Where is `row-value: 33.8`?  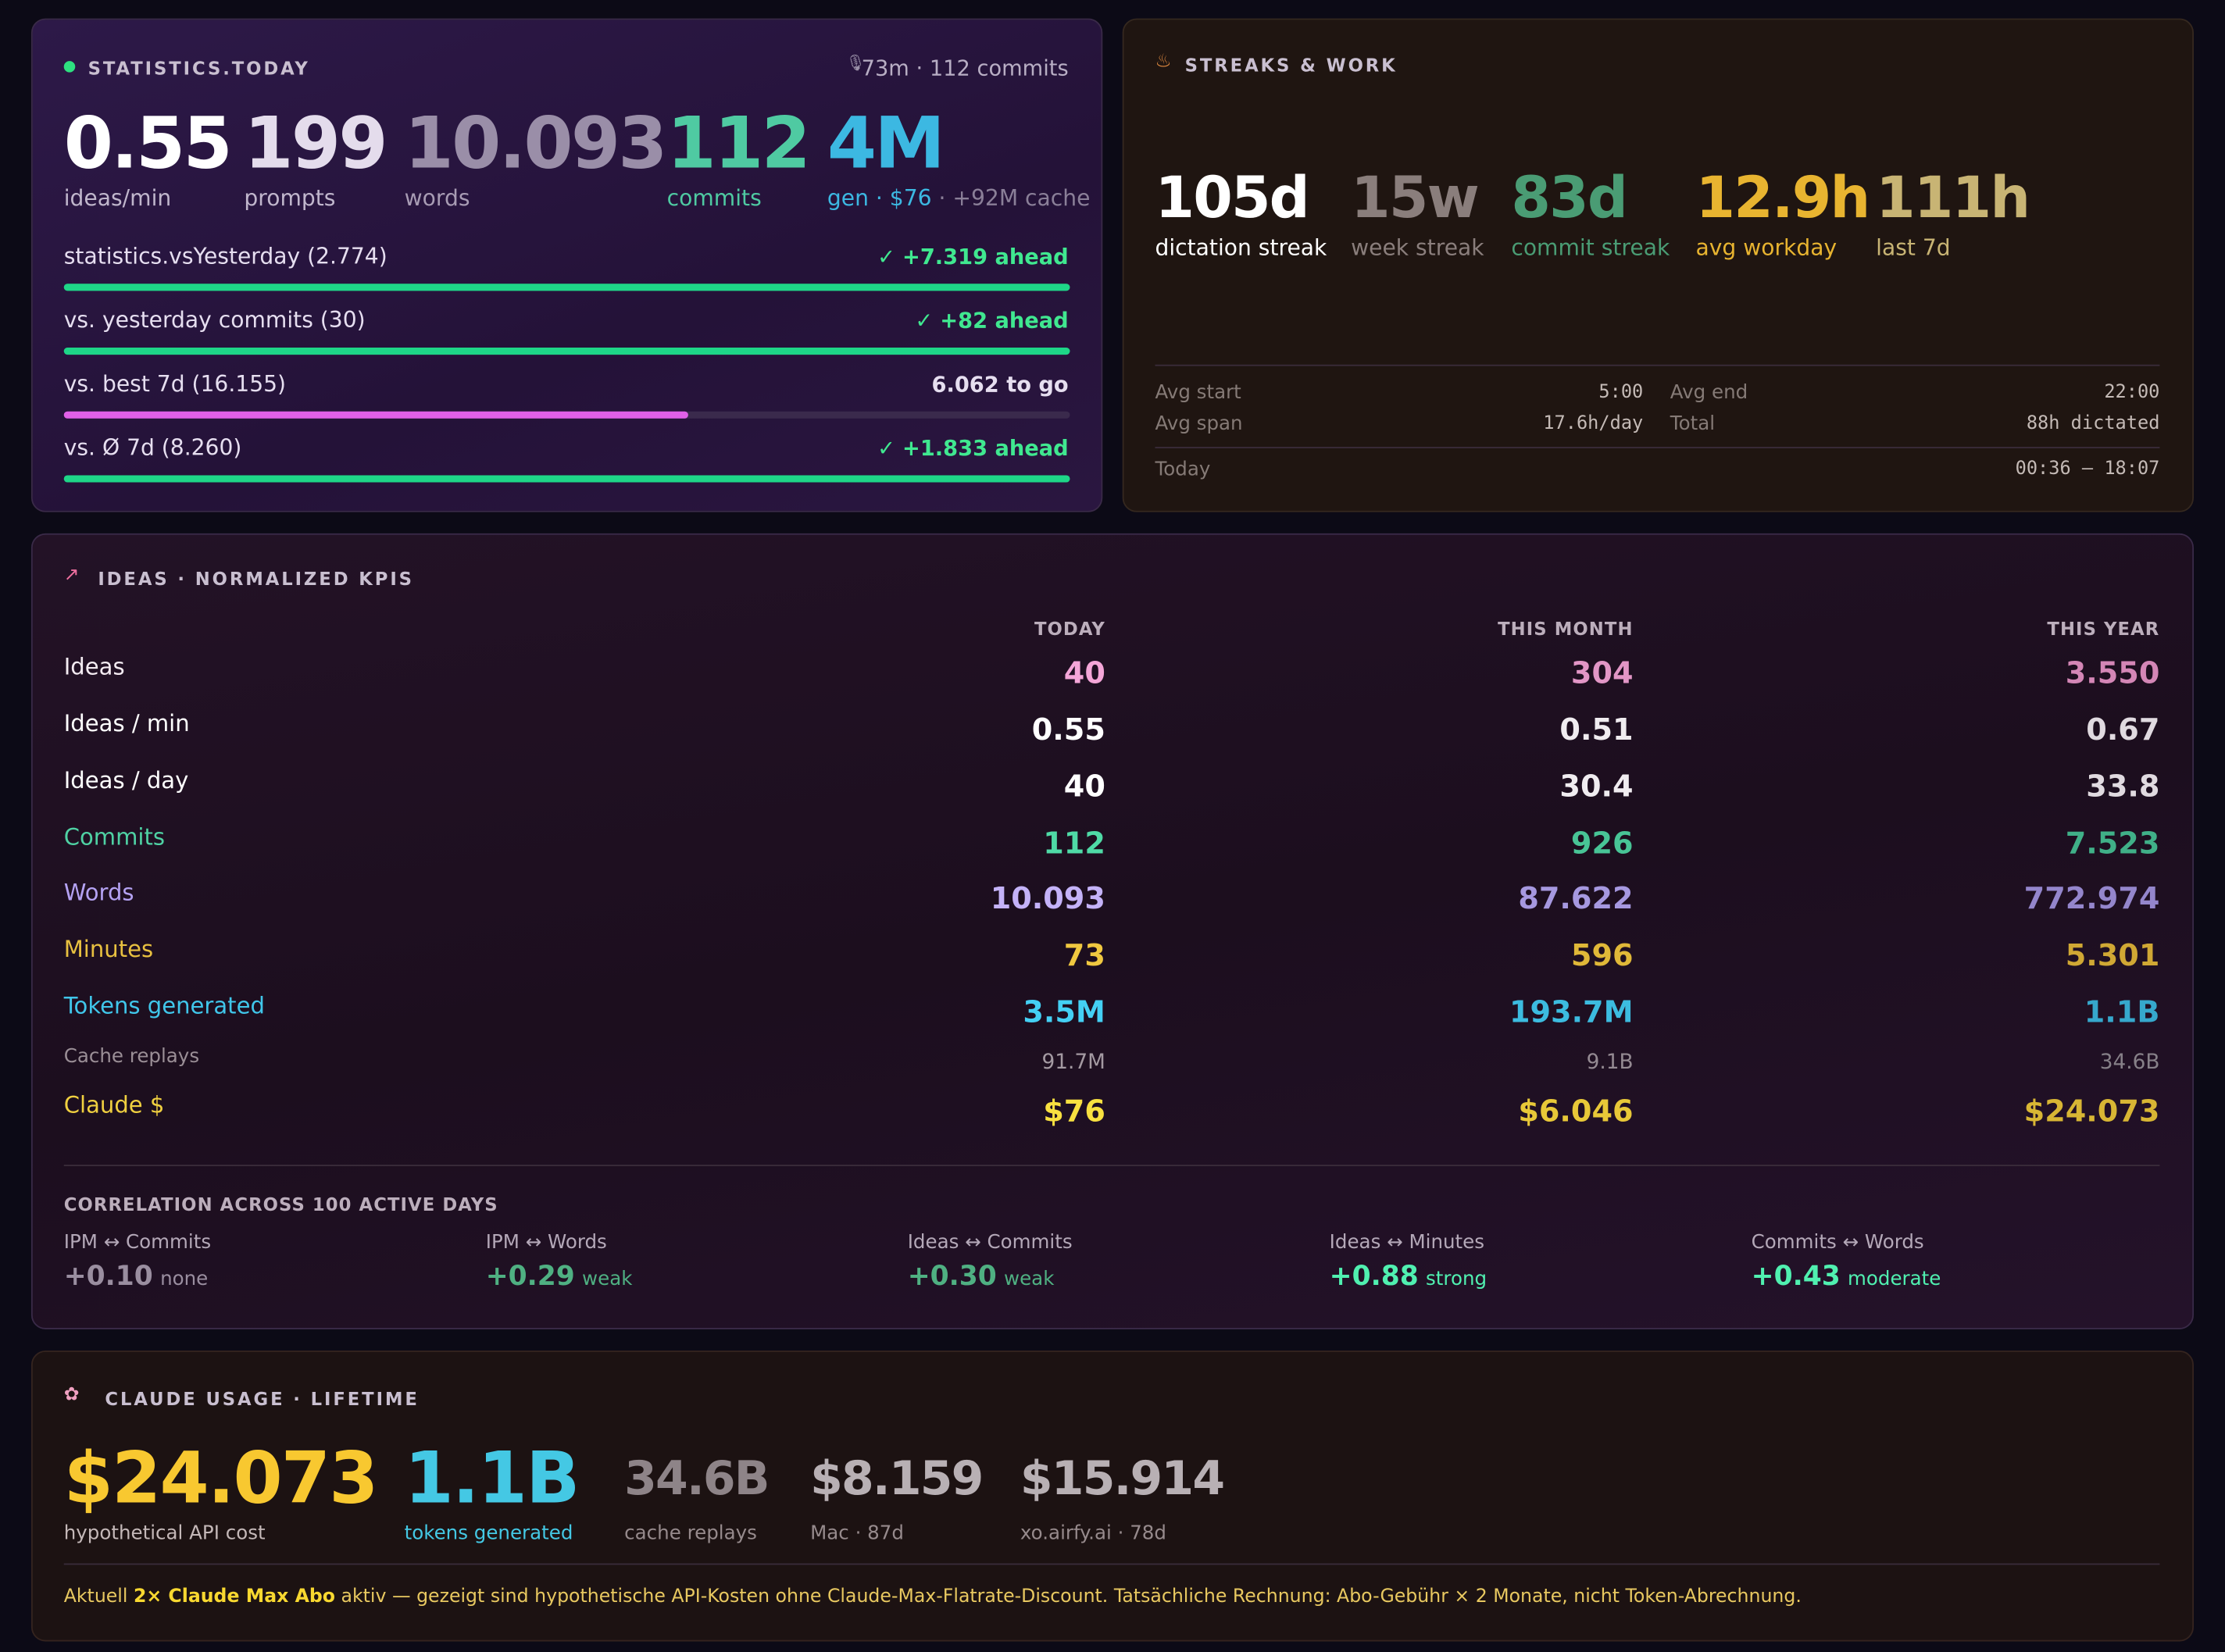 row-value: 33.8 is located at coordinates (2123, 786).